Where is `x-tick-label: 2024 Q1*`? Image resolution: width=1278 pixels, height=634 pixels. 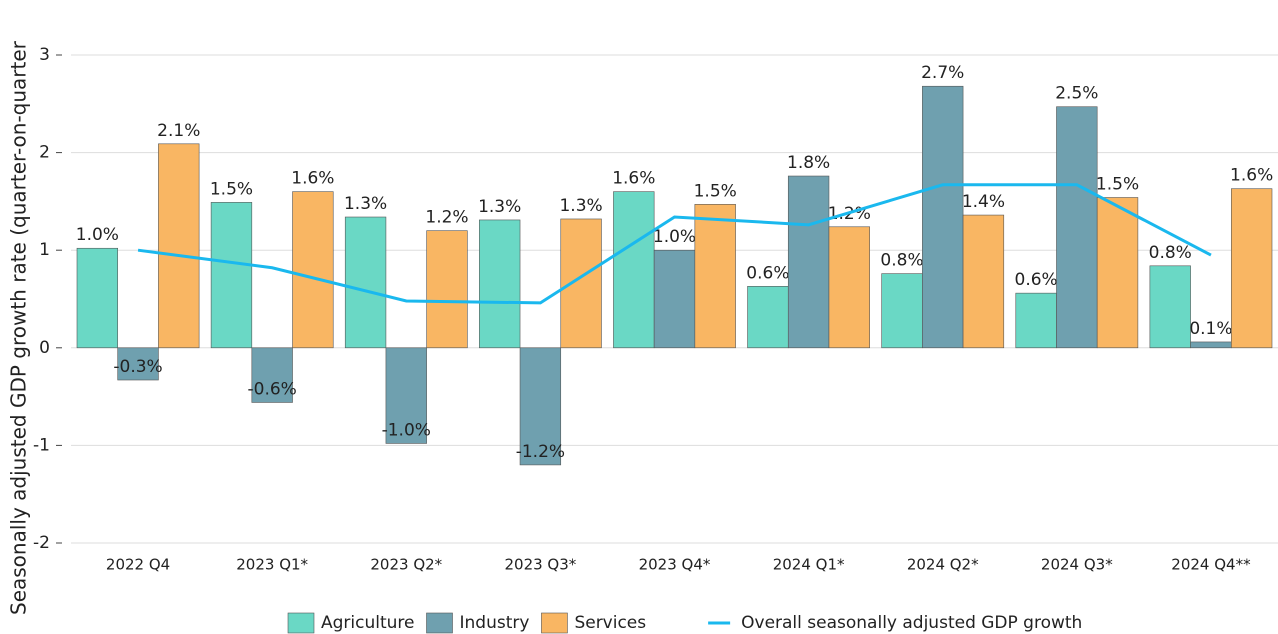
x-tick-label: 2024 Q1* is located at coordinates (809, 565).